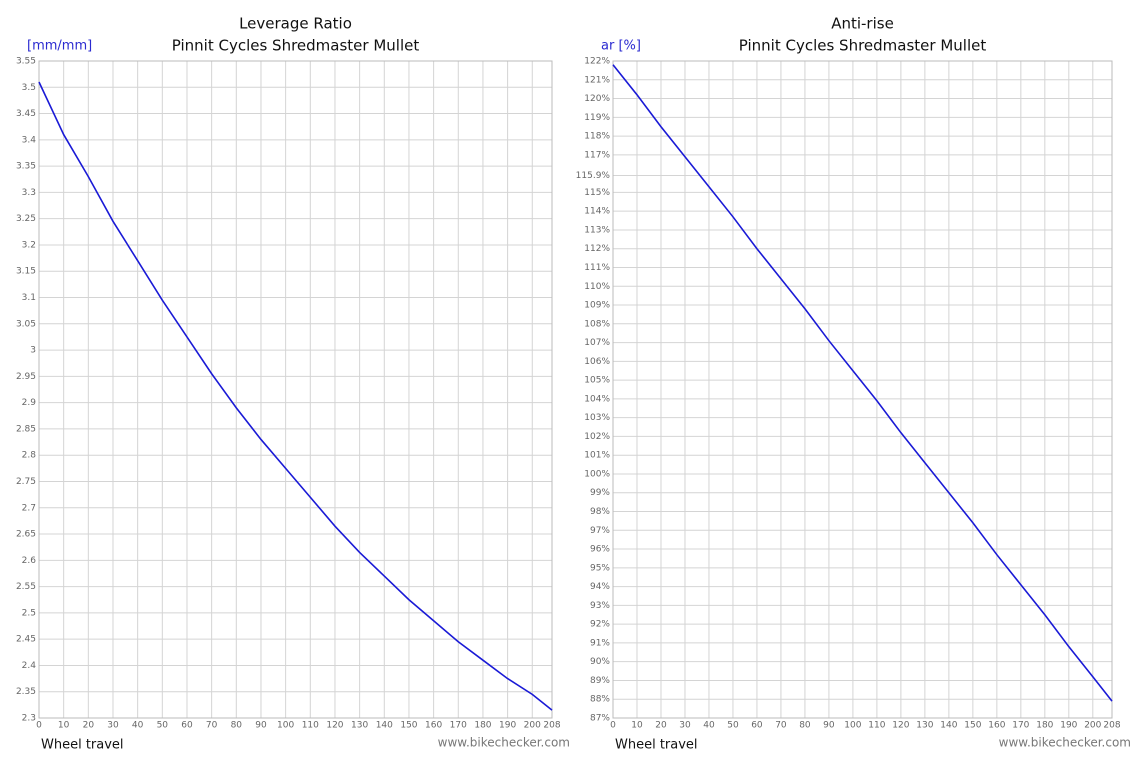 This screenshot has height=762, width=1140. I want to click on chart-title: Leverage Ratio, so click(295, 24).